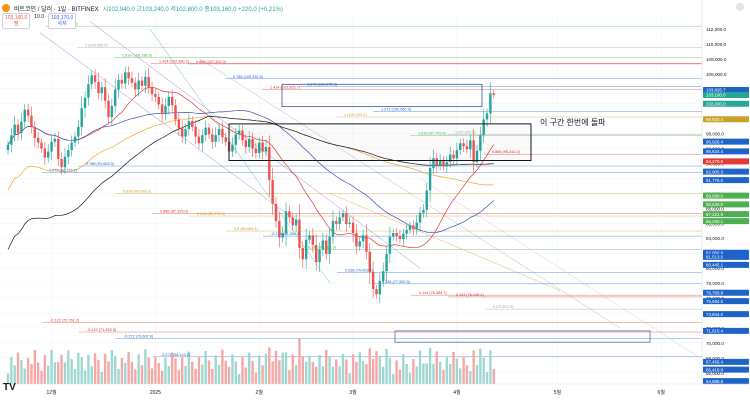 Image resolution: width=750 pixels, height=403 pixels. Describe the element at coordinates (56, 9) in the screenshot. I see `chart-title: 비트코인 / 달러 · 1일 · BITFINEX` at that location.